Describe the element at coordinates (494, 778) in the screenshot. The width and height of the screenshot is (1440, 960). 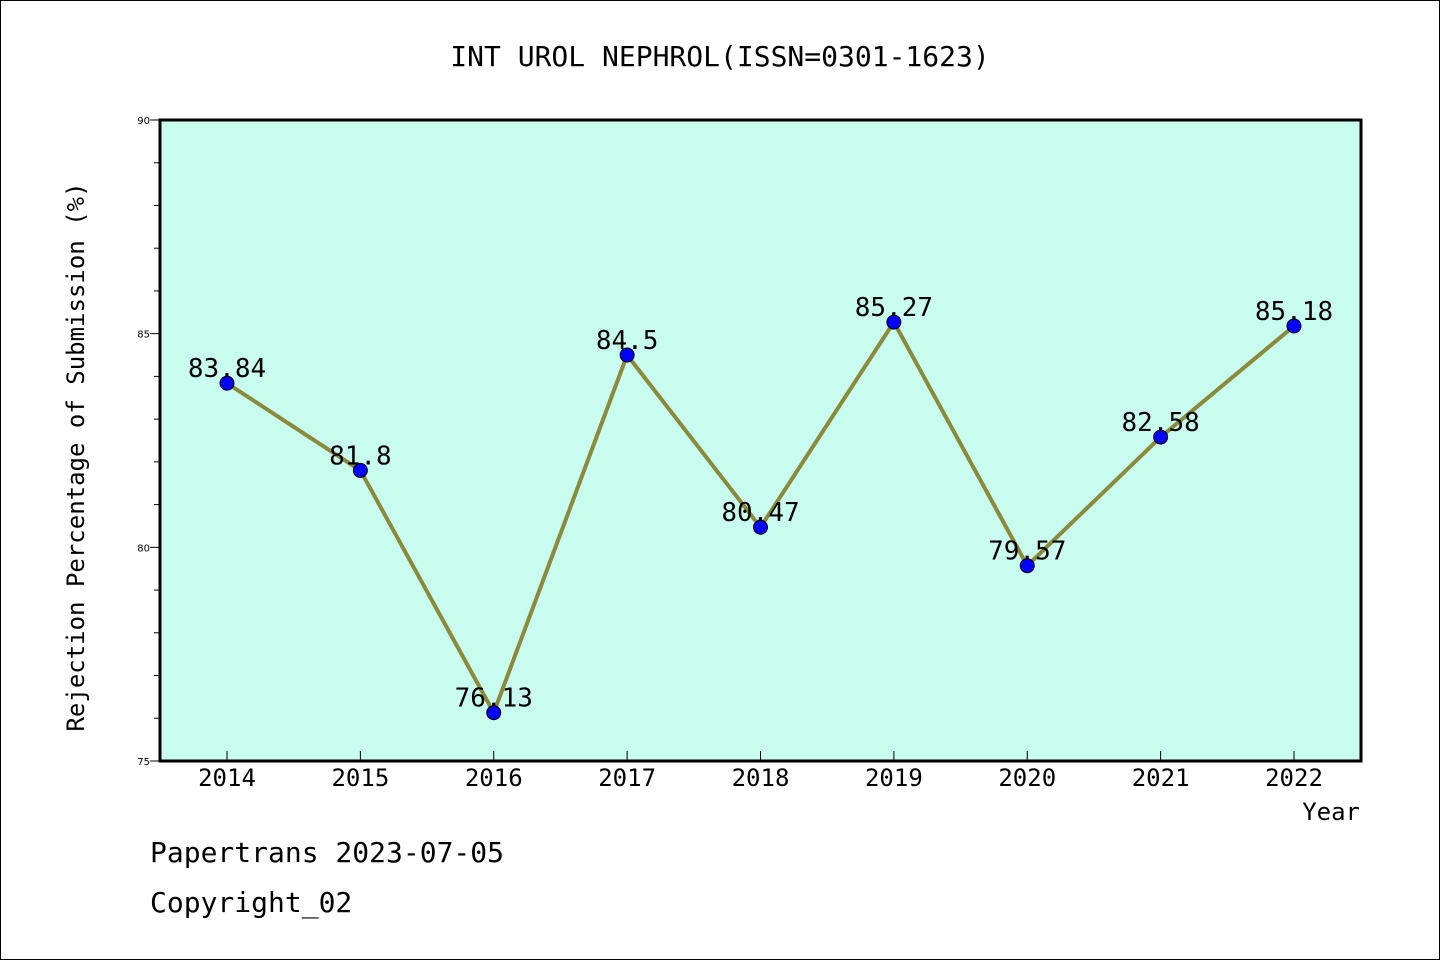
I see `x-tick-label: 2016` at that location.